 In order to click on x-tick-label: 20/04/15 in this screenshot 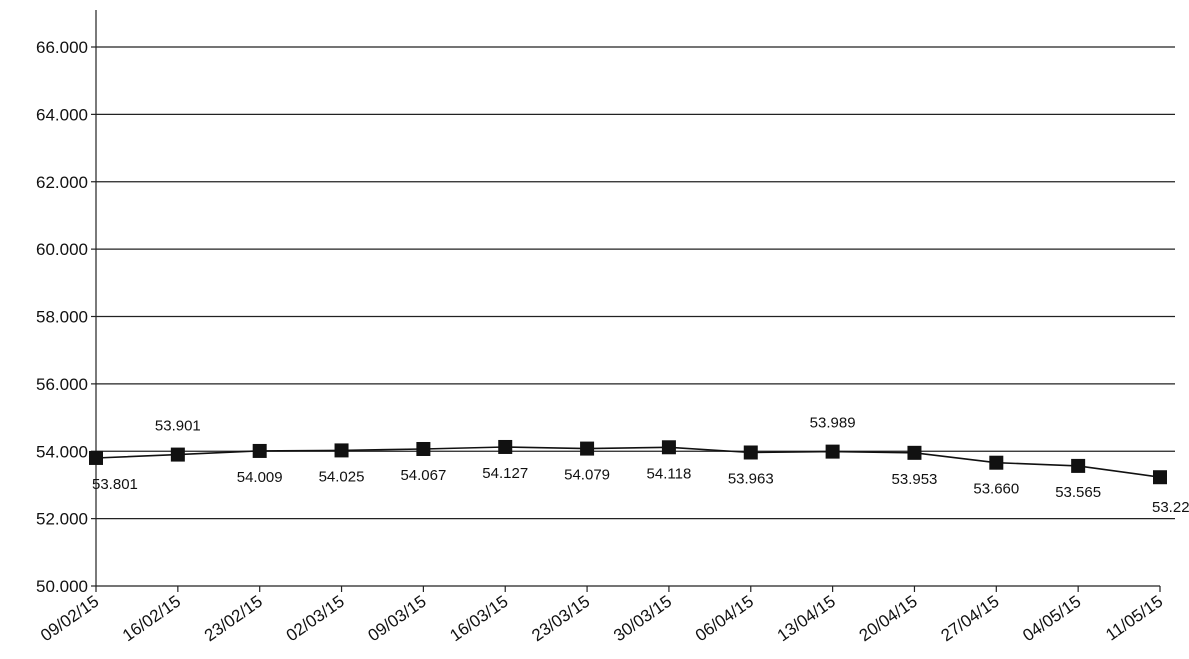, I will do `click(888, 619)`.